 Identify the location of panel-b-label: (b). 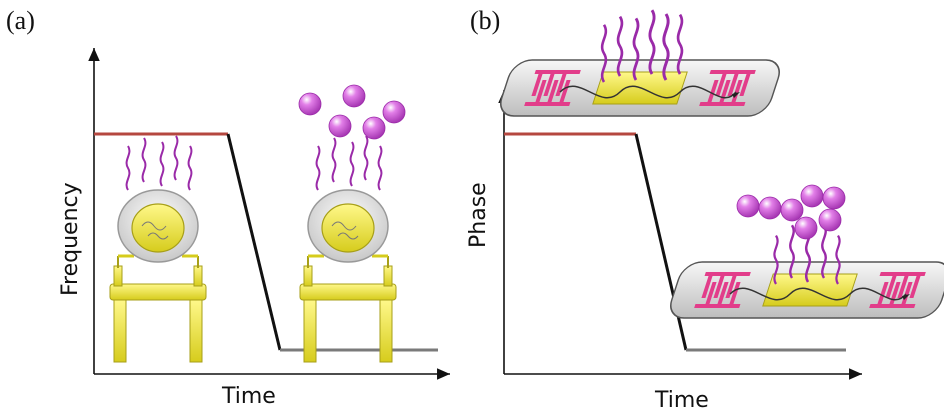
(485, 20).